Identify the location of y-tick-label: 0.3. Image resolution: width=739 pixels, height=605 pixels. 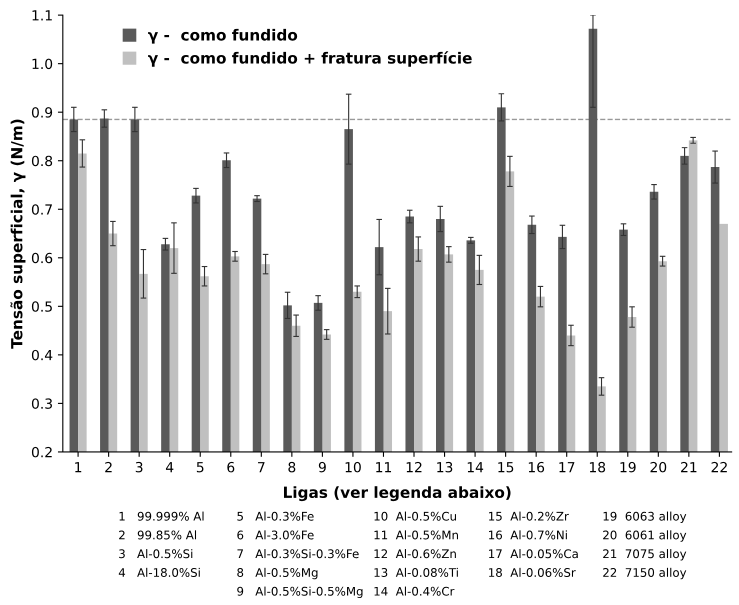
(42, 403).